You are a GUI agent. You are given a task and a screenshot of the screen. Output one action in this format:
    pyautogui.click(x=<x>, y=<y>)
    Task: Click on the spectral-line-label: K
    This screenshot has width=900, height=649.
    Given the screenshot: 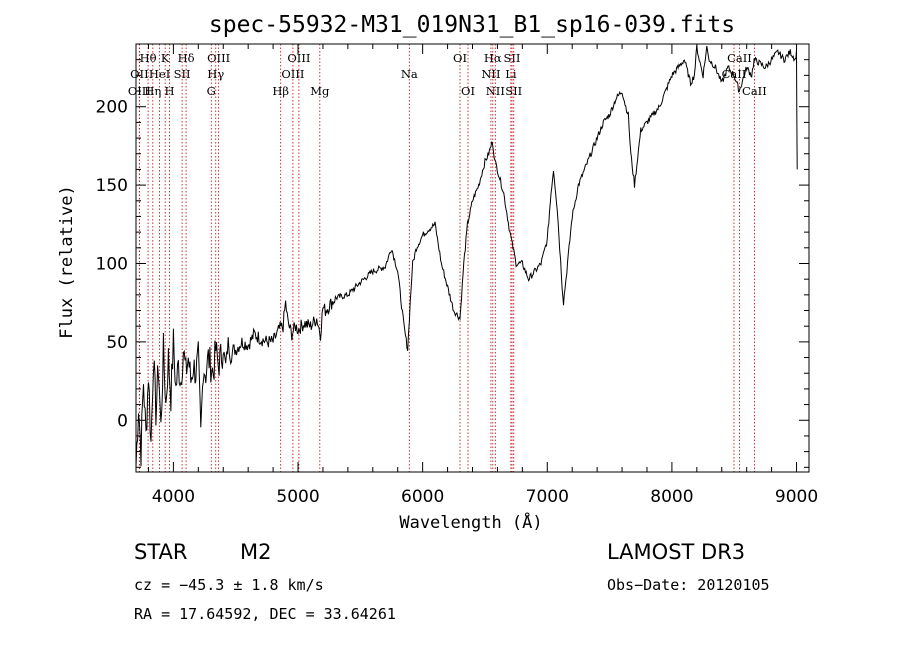 What is the action you would take?
    pyautogui.click(x=165, y=58)
    